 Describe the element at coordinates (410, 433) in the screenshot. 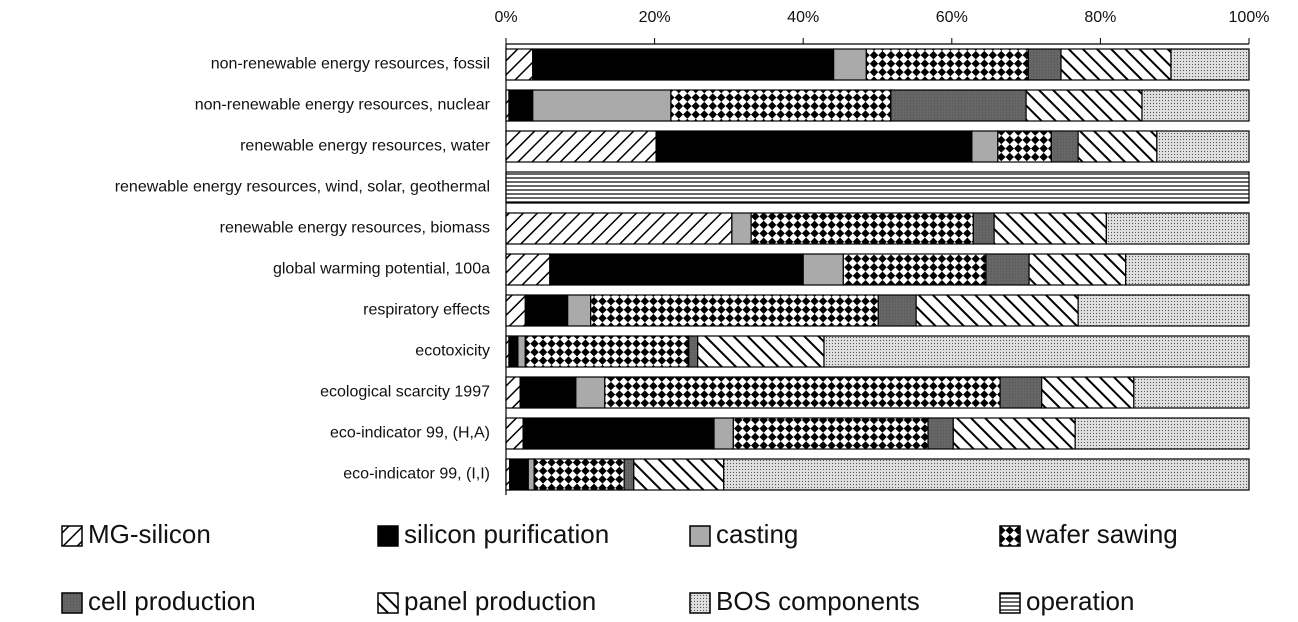

I see `y-tick-label: eco-indicator 99, (H,A)` at that location.